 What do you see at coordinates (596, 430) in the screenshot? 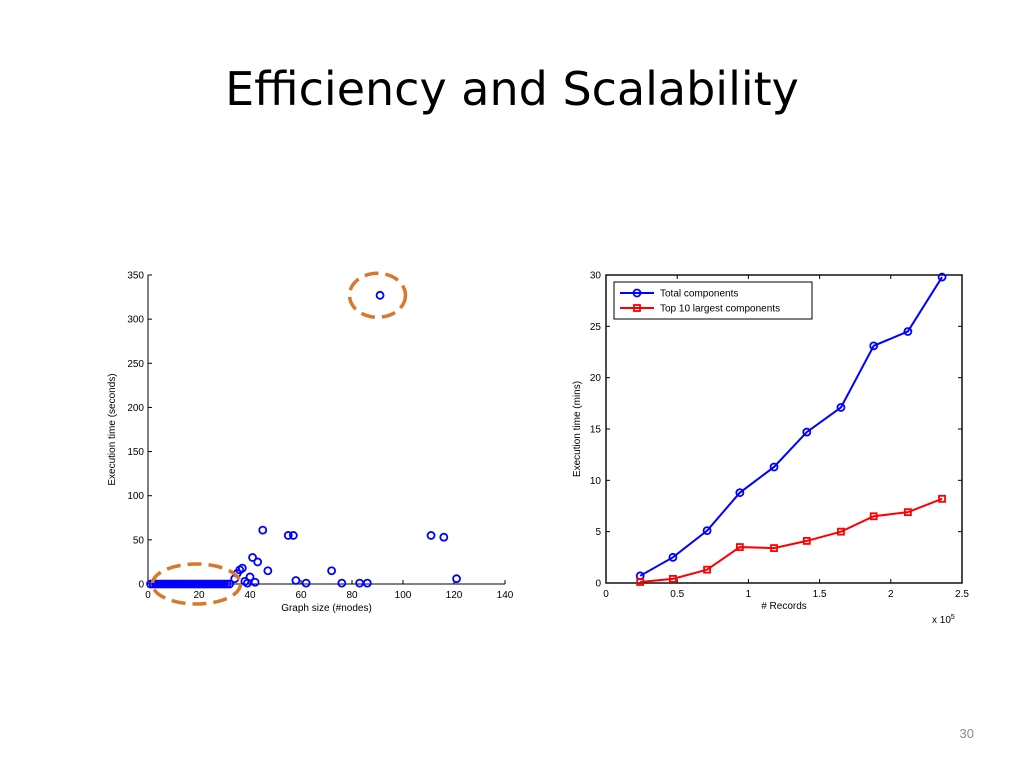
I see `y-tick-label: 15` at bounding box center [596, 430].